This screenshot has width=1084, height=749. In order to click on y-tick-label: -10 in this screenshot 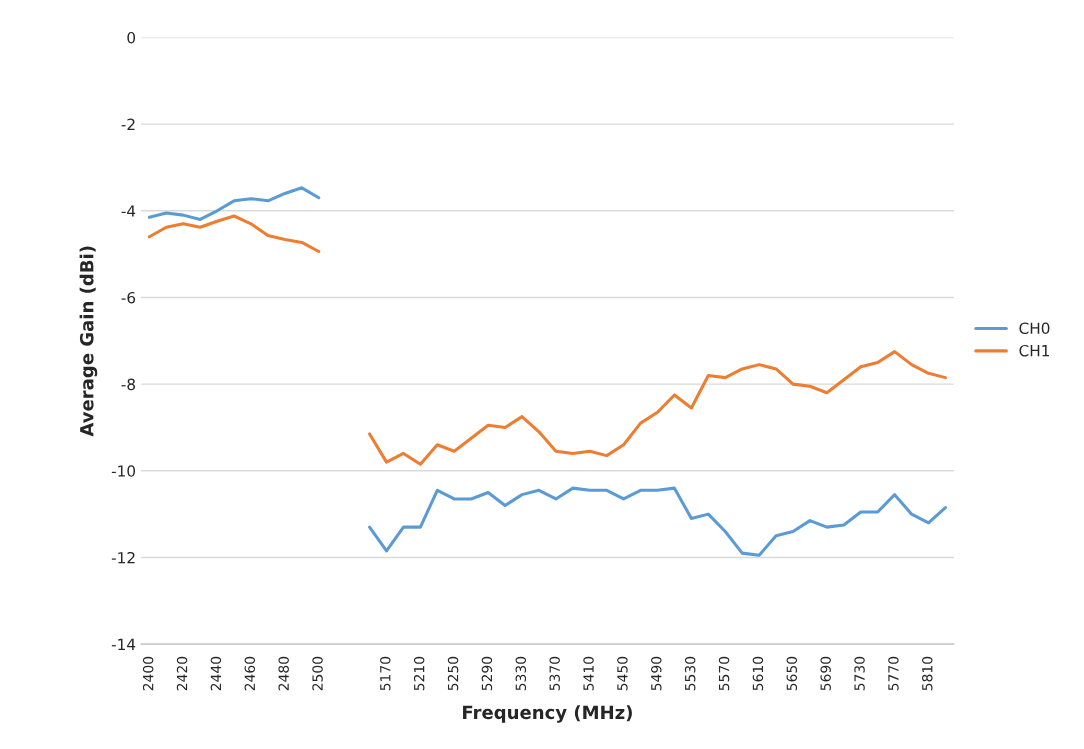, I will do `click(123, 471)`.